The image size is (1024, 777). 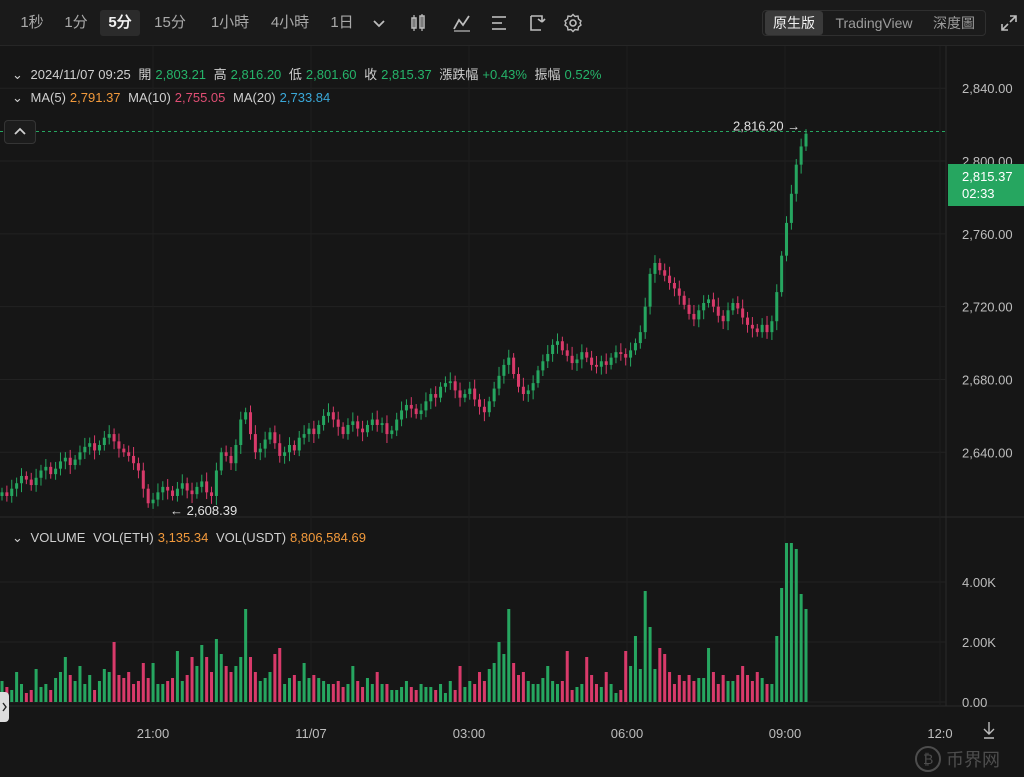 I want to click on vol-eth-value: 3,135.34, so click(x=183, y=537).